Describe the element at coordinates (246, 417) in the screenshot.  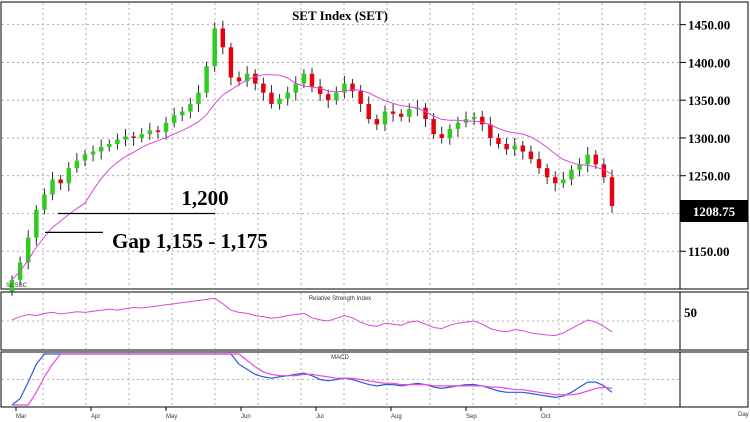
I see `x-tick-label: Jun` at that location.